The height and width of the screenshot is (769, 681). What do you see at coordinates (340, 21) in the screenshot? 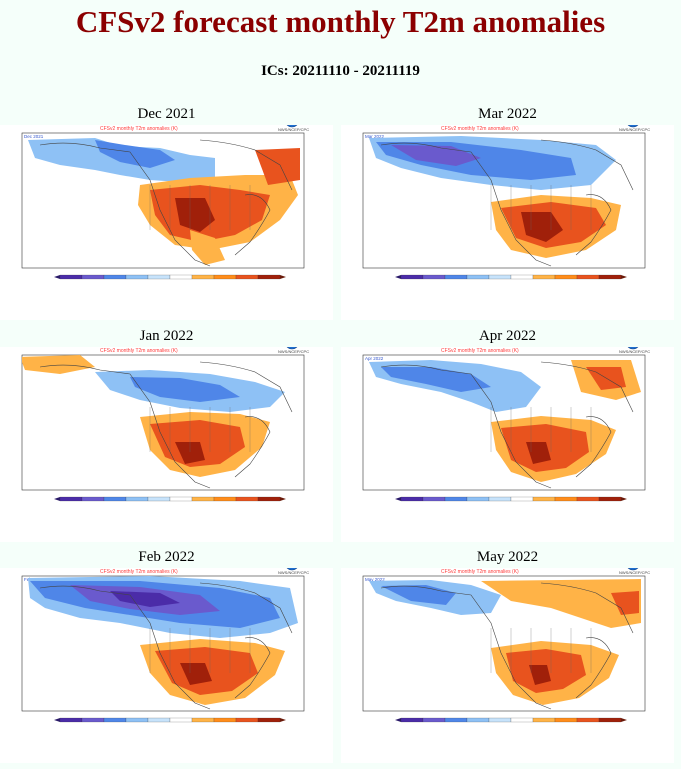
I see `page-title: CFSv2 forecast monthly T2m anomalies` at bounding box center [340, 21].